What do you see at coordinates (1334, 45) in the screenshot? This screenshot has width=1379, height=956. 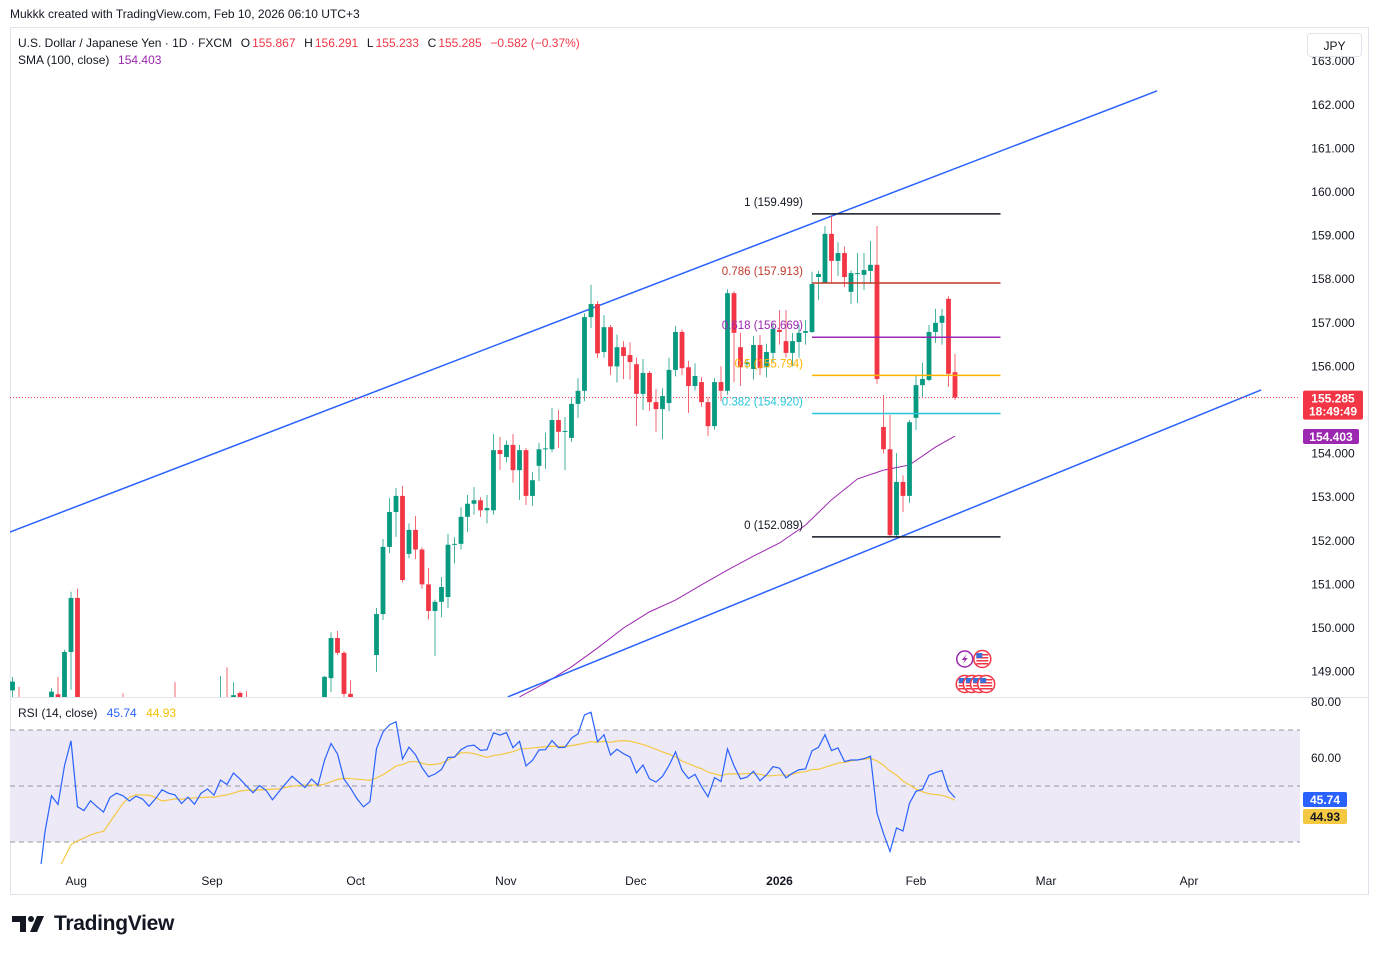 I see `currency-button: JPY` at bounding box center [1334, 45].